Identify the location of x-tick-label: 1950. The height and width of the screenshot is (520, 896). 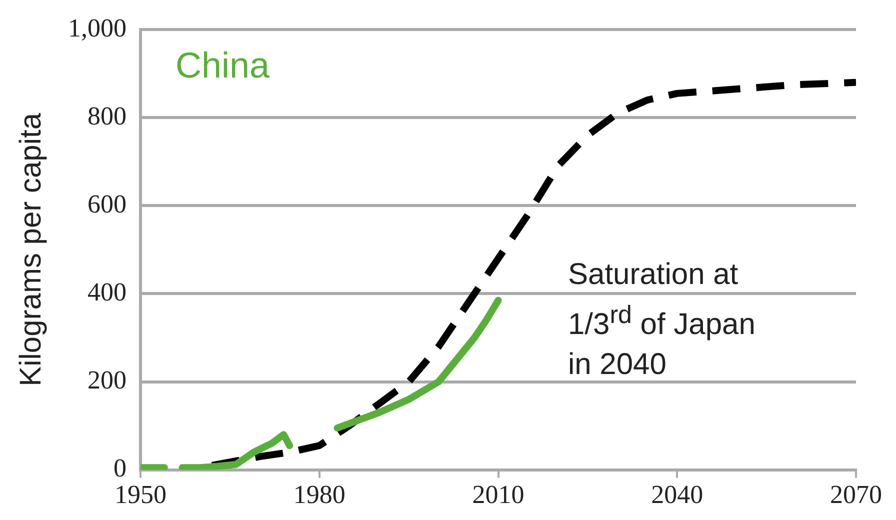
(140, 495).